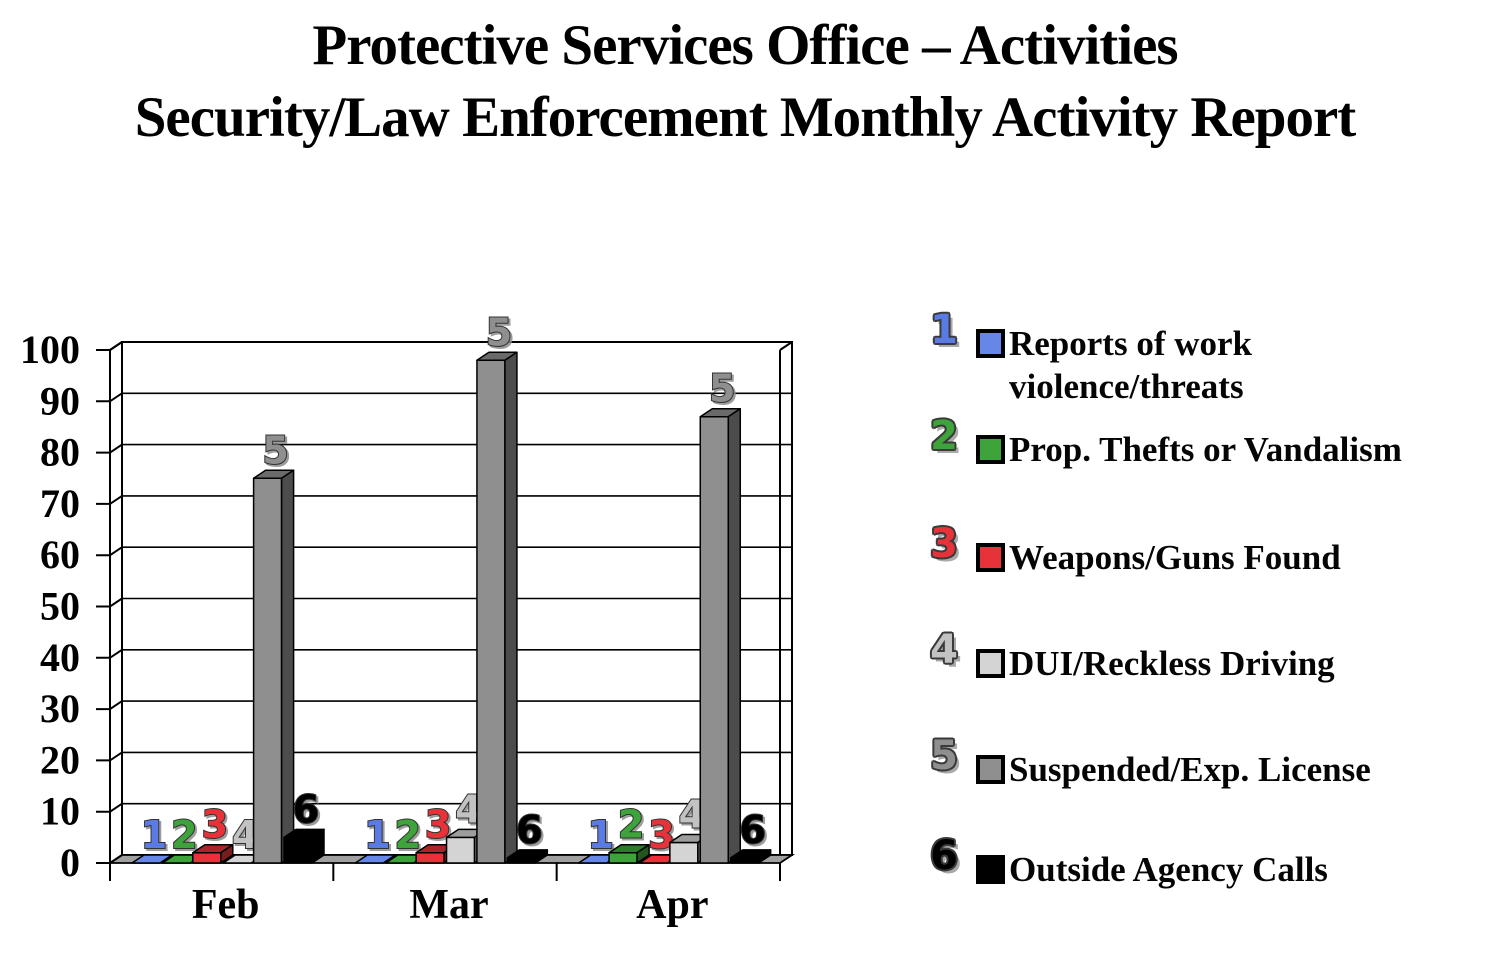  I want to click on legend-item-3: 3 Weapons/Guns Found, so click(1204, 550).